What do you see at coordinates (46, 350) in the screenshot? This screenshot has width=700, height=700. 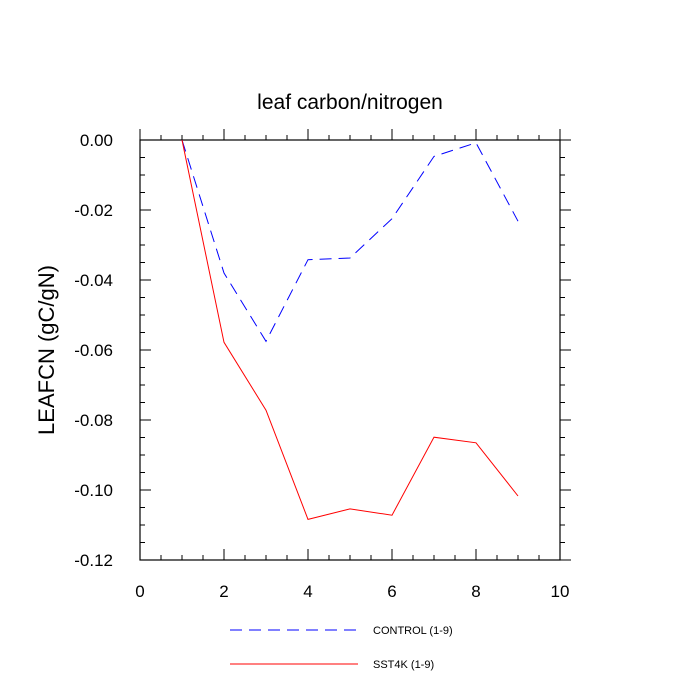 I see `y-axis-label: LEAFCN (gC/gN)` at bounding box center [46, 350].